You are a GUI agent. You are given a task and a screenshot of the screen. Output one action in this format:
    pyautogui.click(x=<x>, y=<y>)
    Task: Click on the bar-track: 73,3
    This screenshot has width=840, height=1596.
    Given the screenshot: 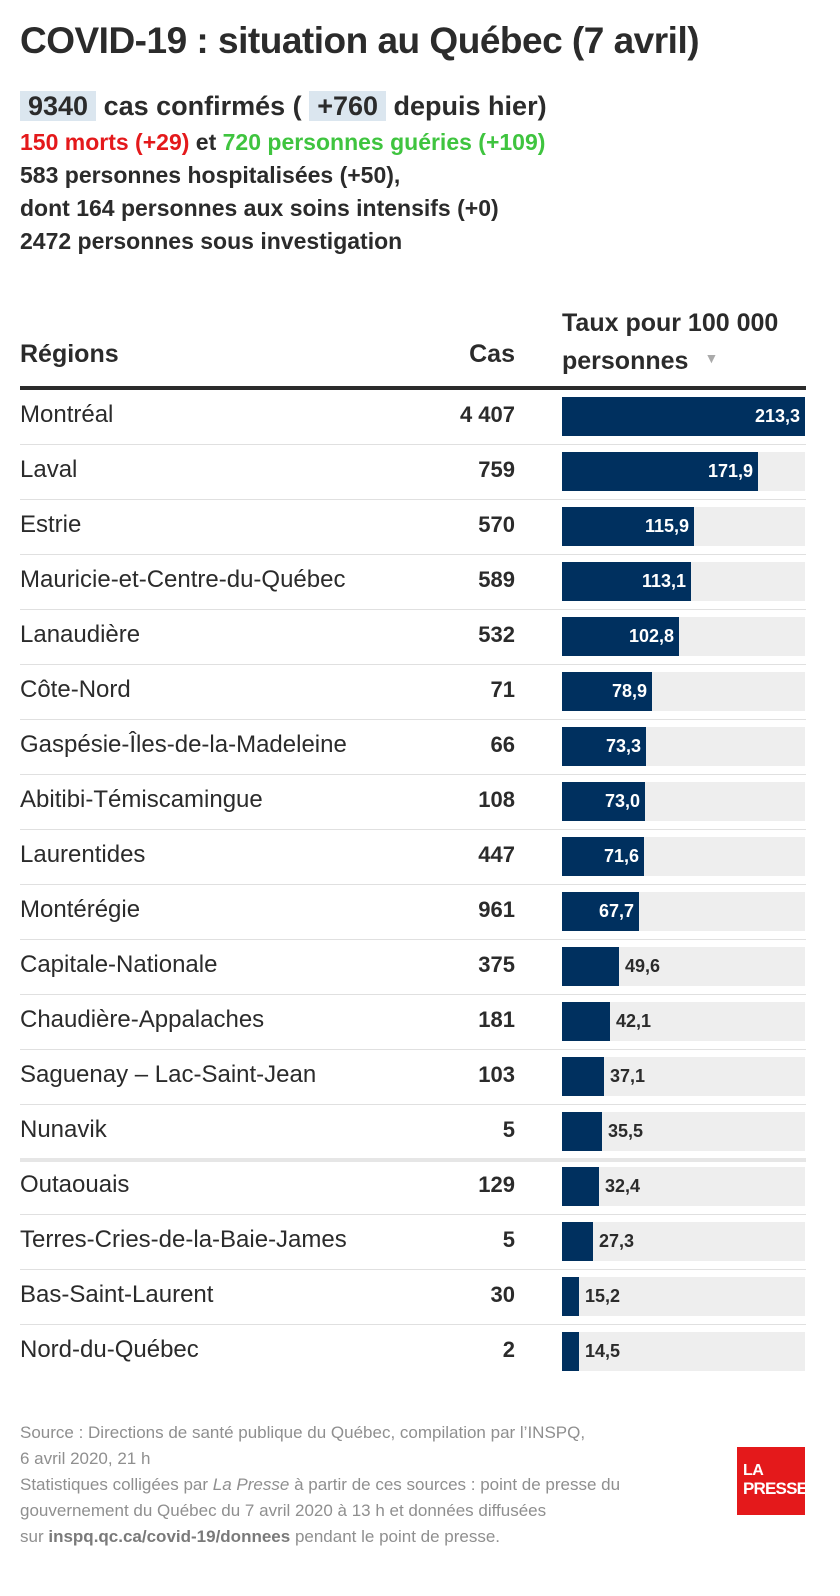 What is the action you would take?
    pyautogui.click(x=683, y=746)
    